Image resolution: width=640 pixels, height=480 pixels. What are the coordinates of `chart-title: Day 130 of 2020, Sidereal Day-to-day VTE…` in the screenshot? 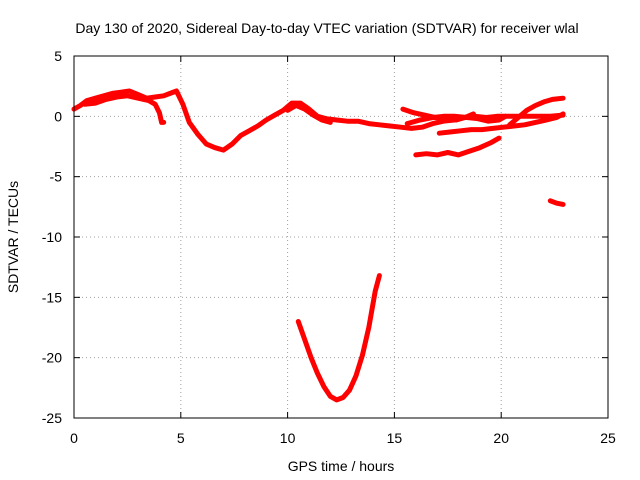 It's located at (326, 28).